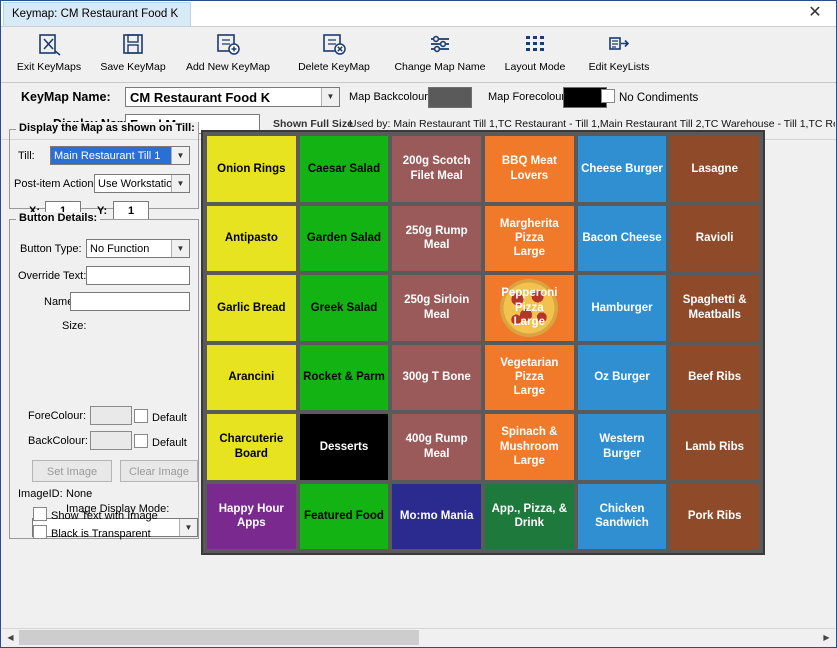 This screenshot has height=648, width=837. Describe the element at coordinates (529, 377) in the screenshot. I see `keymap-cell: Vegetarian Pizza Large` at that location.